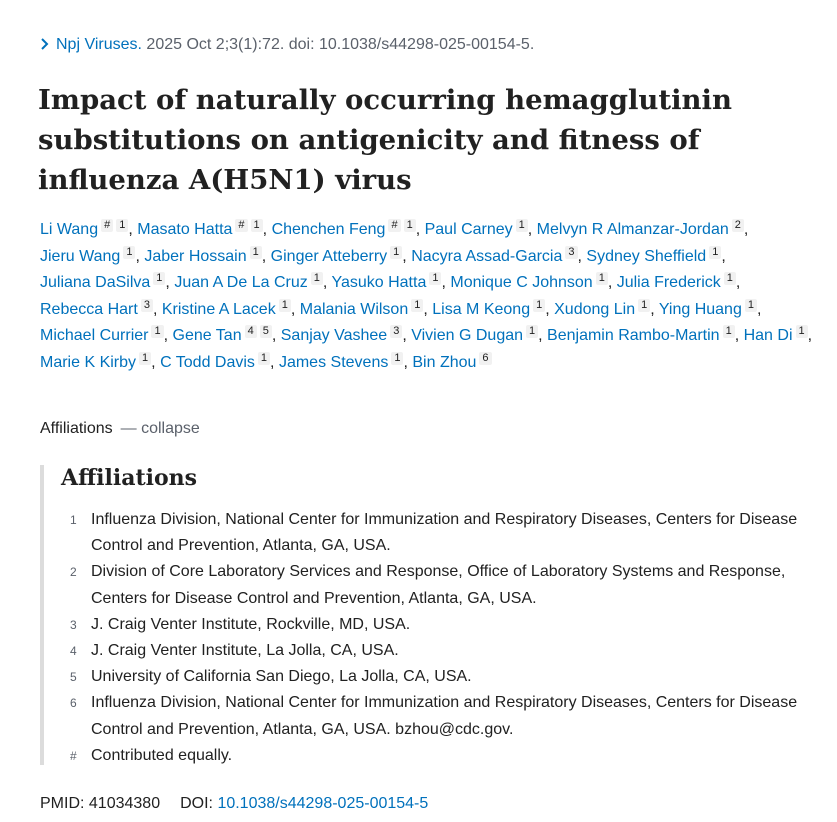 This screenshot has height=822, width=837. I want to click on author-name: Juliana DaSilva, so click(95, 283).